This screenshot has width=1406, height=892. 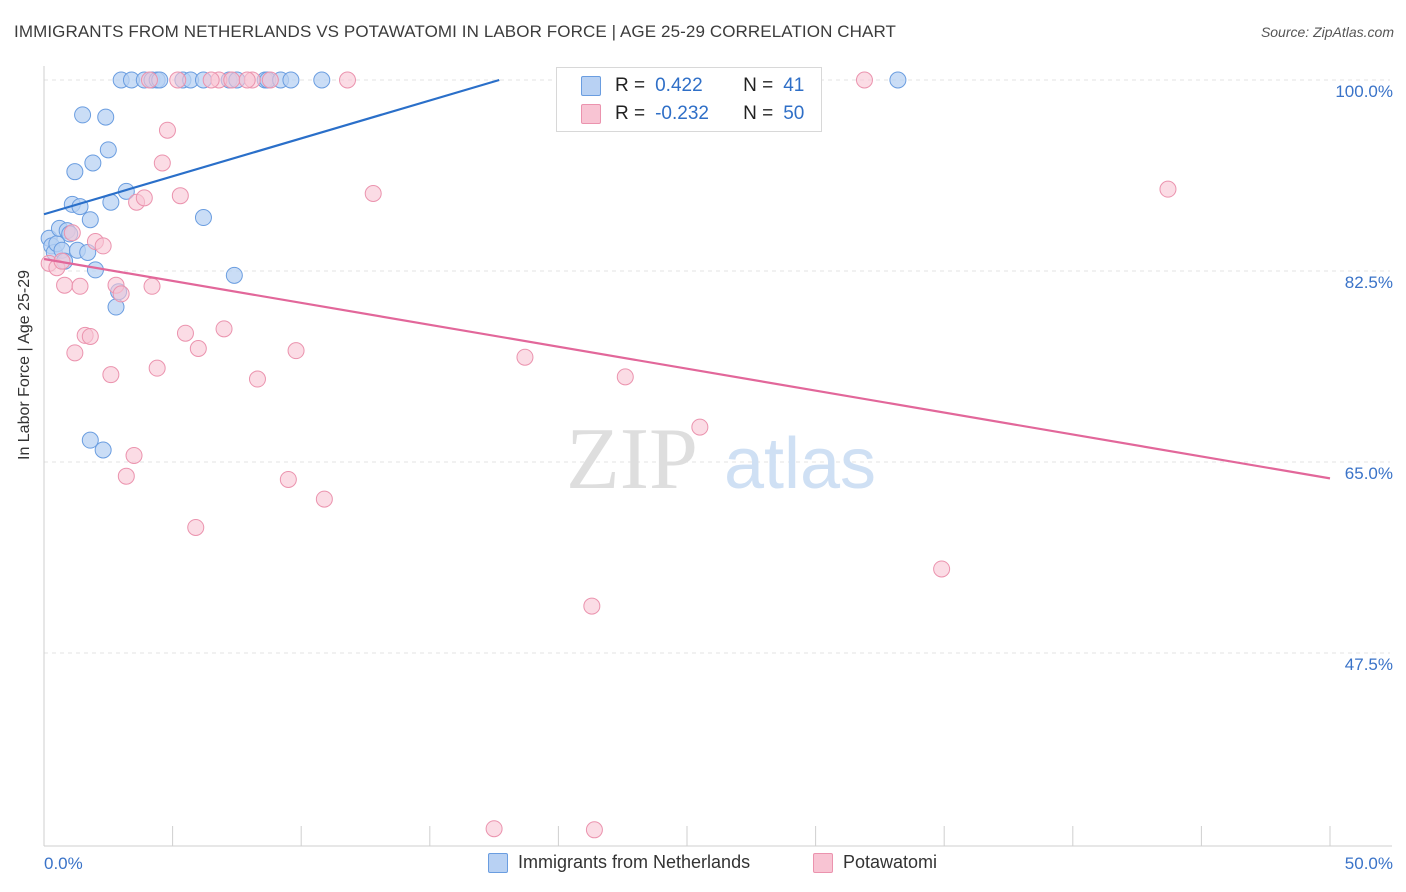 What do you see at coordinates (800, 464) in the screenshot?
I see `watermark-atlas: atlas` at bounding box center [800, 464].